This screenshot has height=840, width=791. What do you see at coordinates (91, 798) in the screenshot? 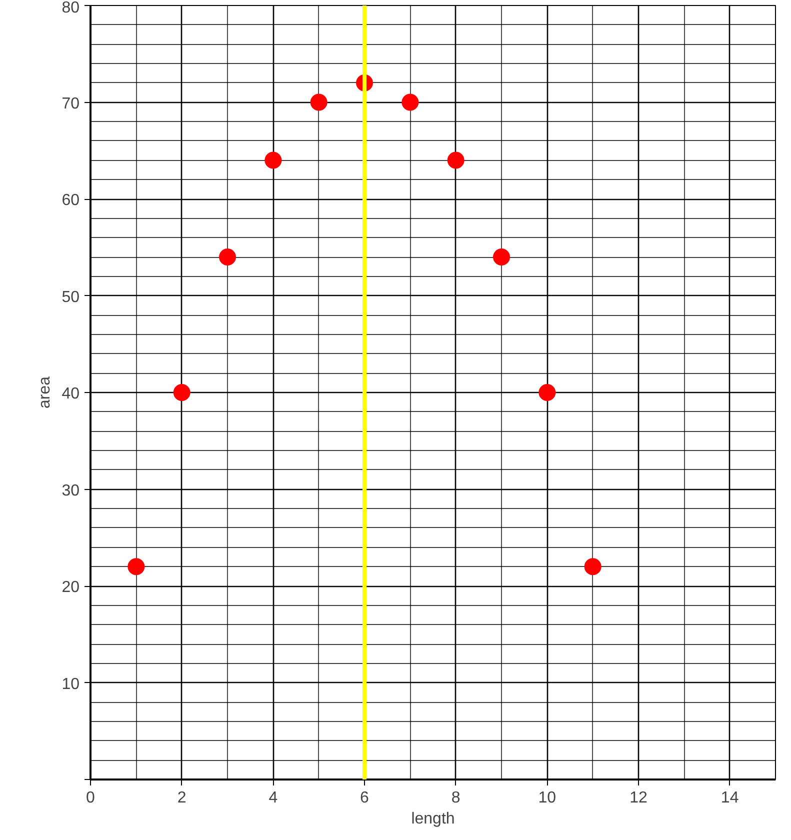
I see `x-tick-label: 0` at bounding box center [91, 798].